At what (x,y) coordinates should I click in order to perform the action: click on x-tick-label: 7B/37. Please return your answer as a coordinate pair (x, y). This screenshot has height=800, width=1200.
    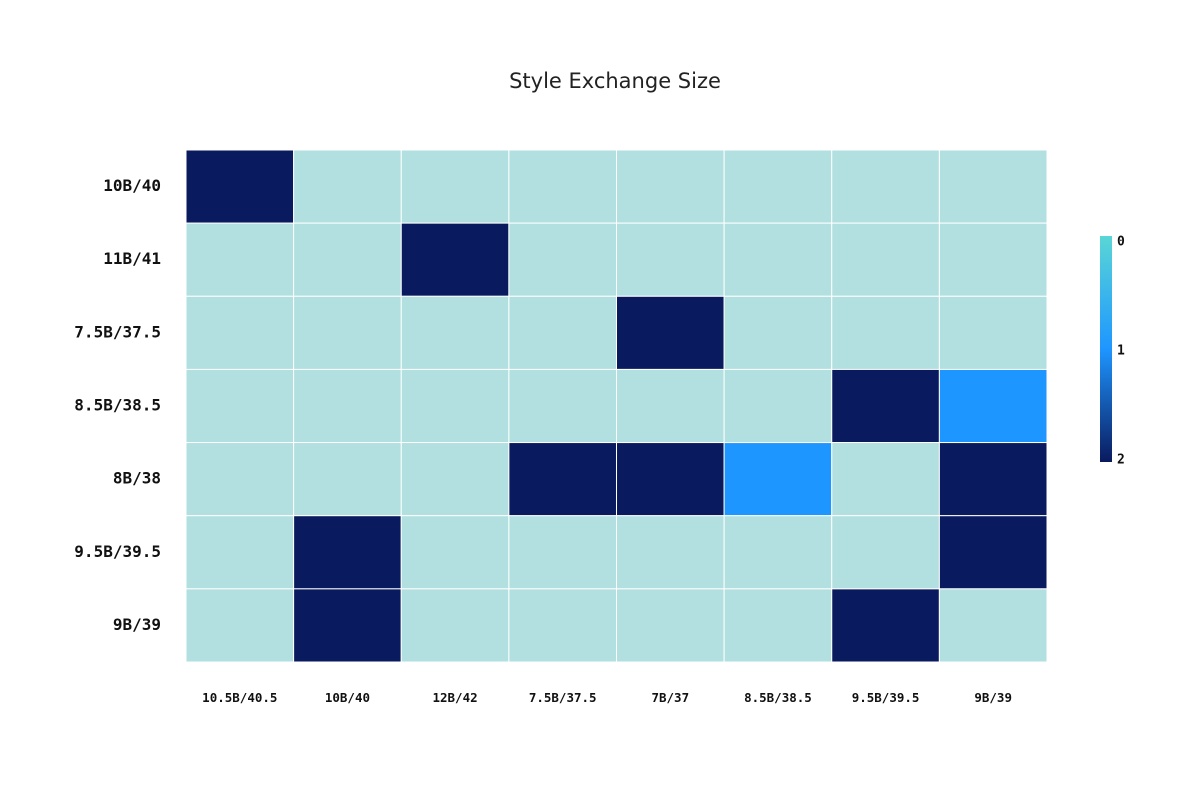
    Looking at the image, I should click on (670, 697).